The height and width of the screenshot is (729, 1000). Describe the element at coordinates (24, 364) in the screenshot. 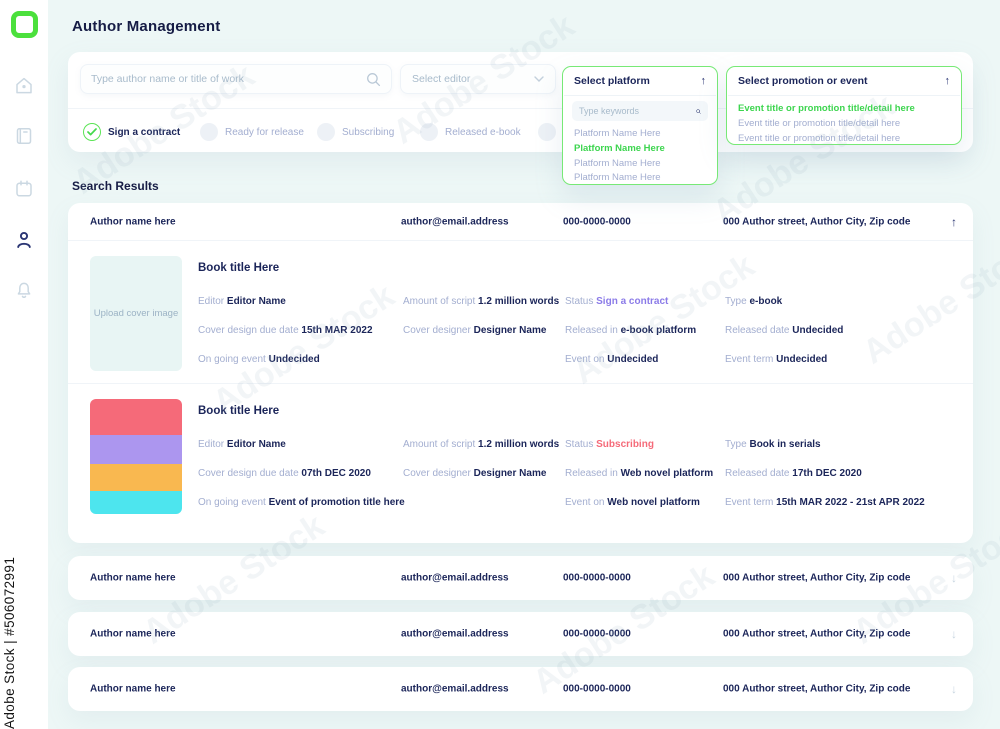

I see `sidebar` at that location.